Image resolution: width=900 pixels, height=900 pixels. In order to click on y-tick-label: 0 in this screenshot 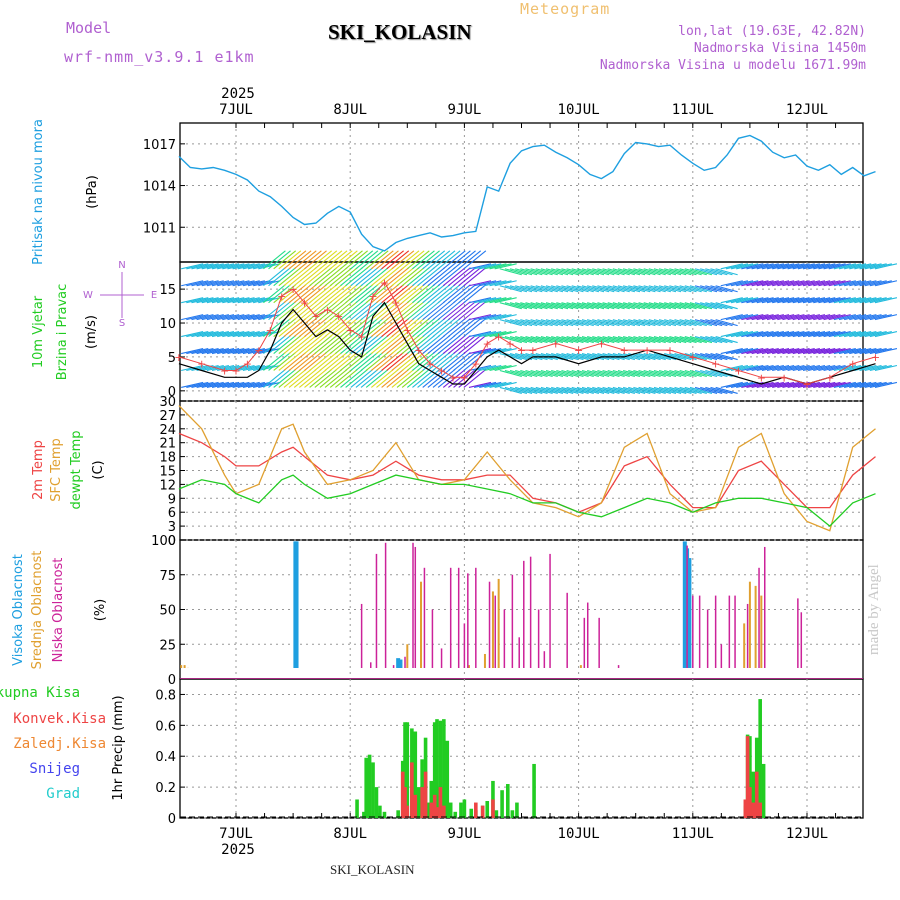, I will do `click(172, 392)`.